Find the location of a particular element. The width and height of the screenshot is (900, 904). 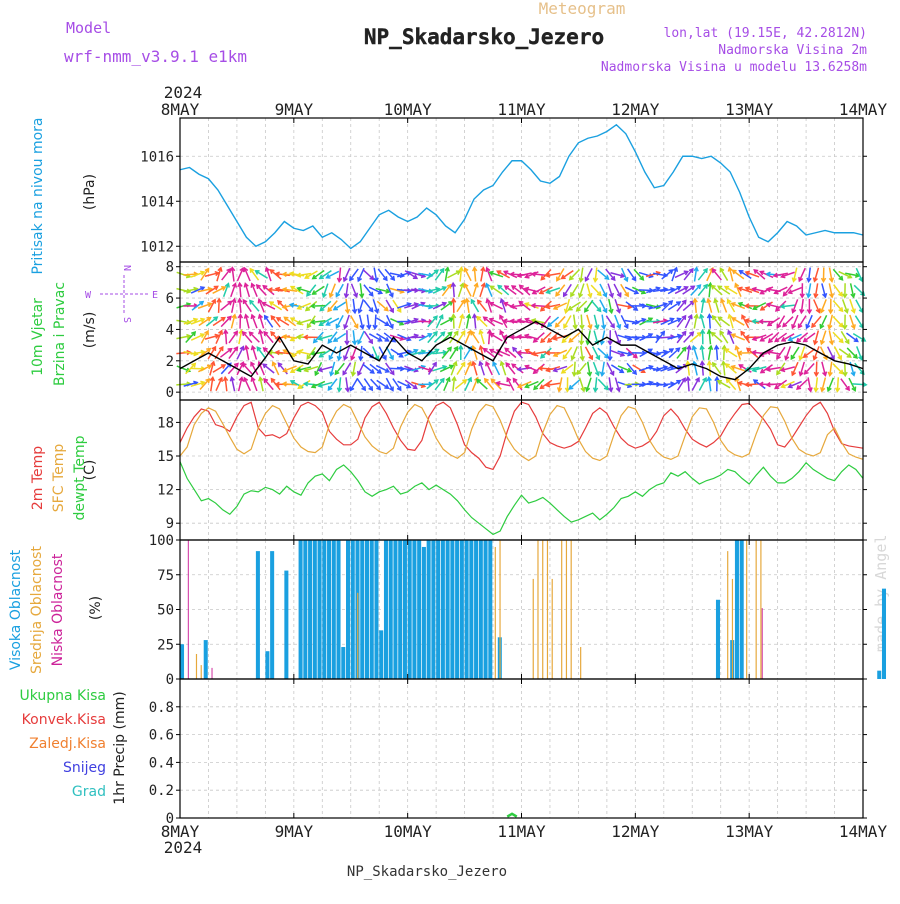

y-tick-label: 0 is located at coordinates (170, 393).